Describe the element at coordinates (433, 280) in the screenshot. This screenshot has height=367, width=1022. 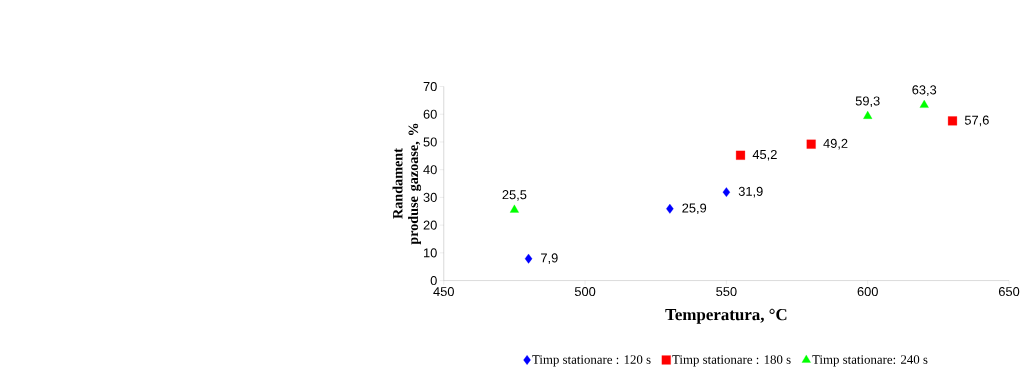
I see `y-tick-label: 0` at that location.